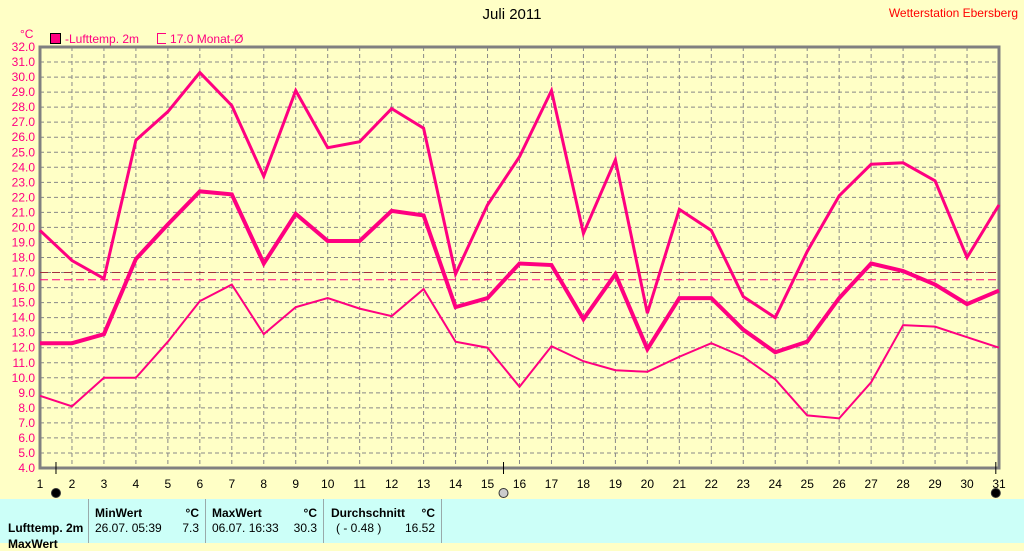 The image size is (1024, 551). I want to click on y-tick-label: 25.0, so click(24, 152).